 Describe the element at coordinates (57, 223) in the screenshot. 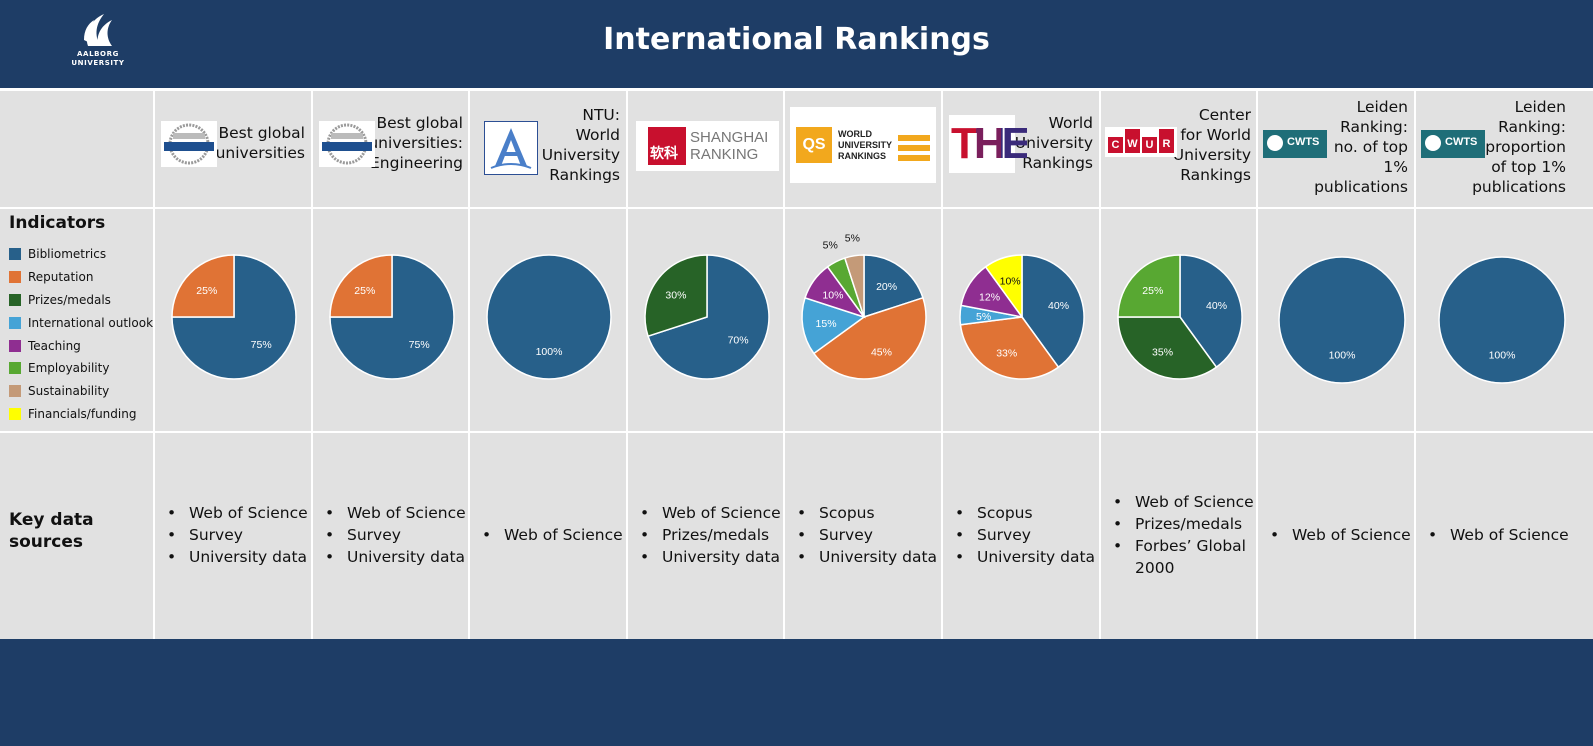

I see `indicators-label: Indicators` at that location.